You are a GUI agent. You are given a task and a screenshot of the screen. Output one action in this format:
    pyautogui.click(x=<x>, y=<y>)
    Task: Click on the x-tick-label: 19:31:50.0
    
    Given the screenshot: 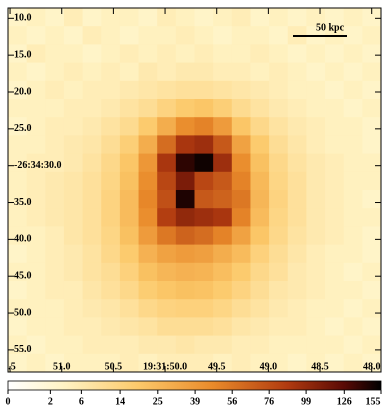 What is the action you would take?
    pyautogui.click(x=165, y=366)
    